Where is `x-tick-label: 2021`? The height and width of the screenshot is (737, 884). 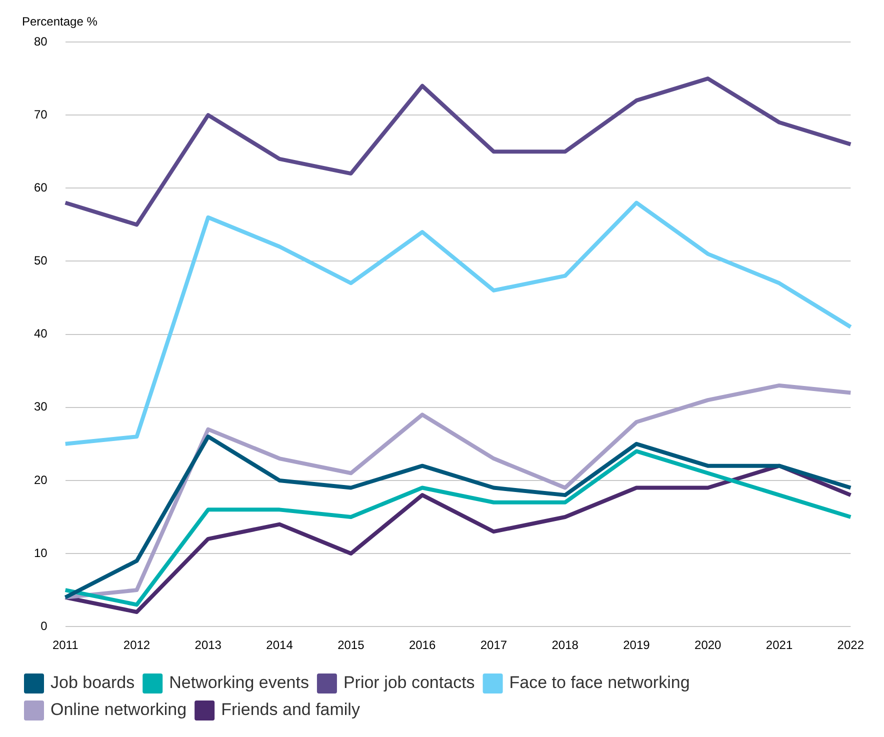
x-tick-label: 2021 is located at coordinates (779, 645).